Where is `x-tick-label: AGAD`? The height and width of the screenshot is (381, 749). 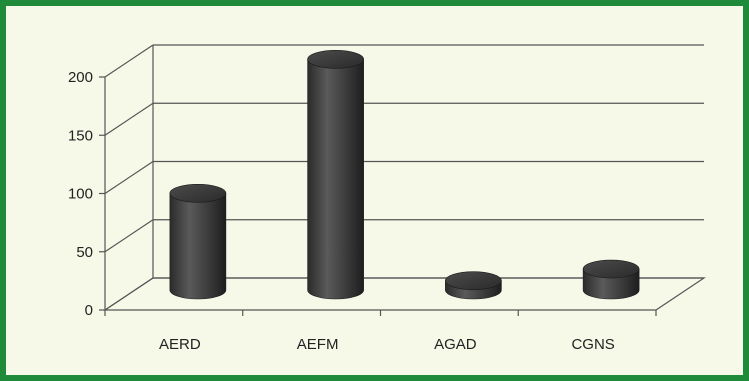 x-tick-label: AGAD is located at coordinates (455, 344).